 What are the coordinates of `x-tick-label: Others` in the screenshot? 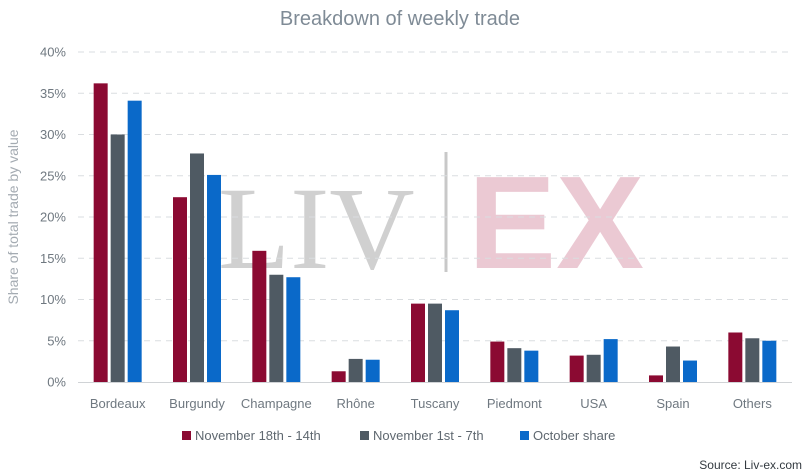 It's located at (753, 403).